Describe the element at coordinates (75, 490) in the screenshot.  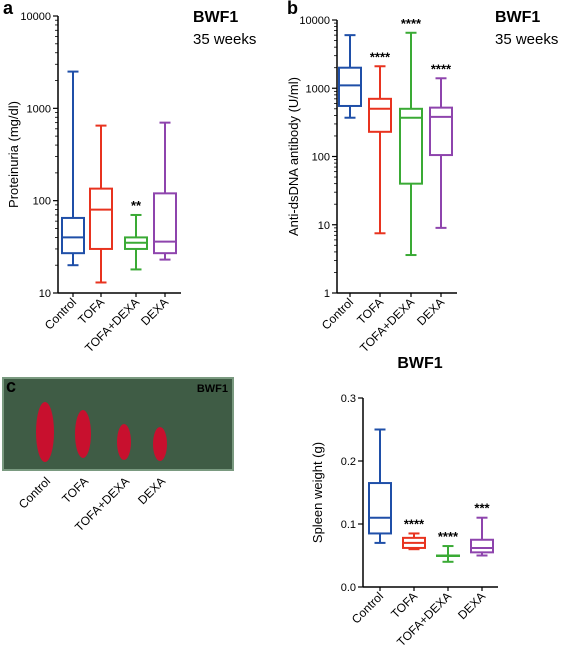
I see `photo-label: TOFA` at that location.